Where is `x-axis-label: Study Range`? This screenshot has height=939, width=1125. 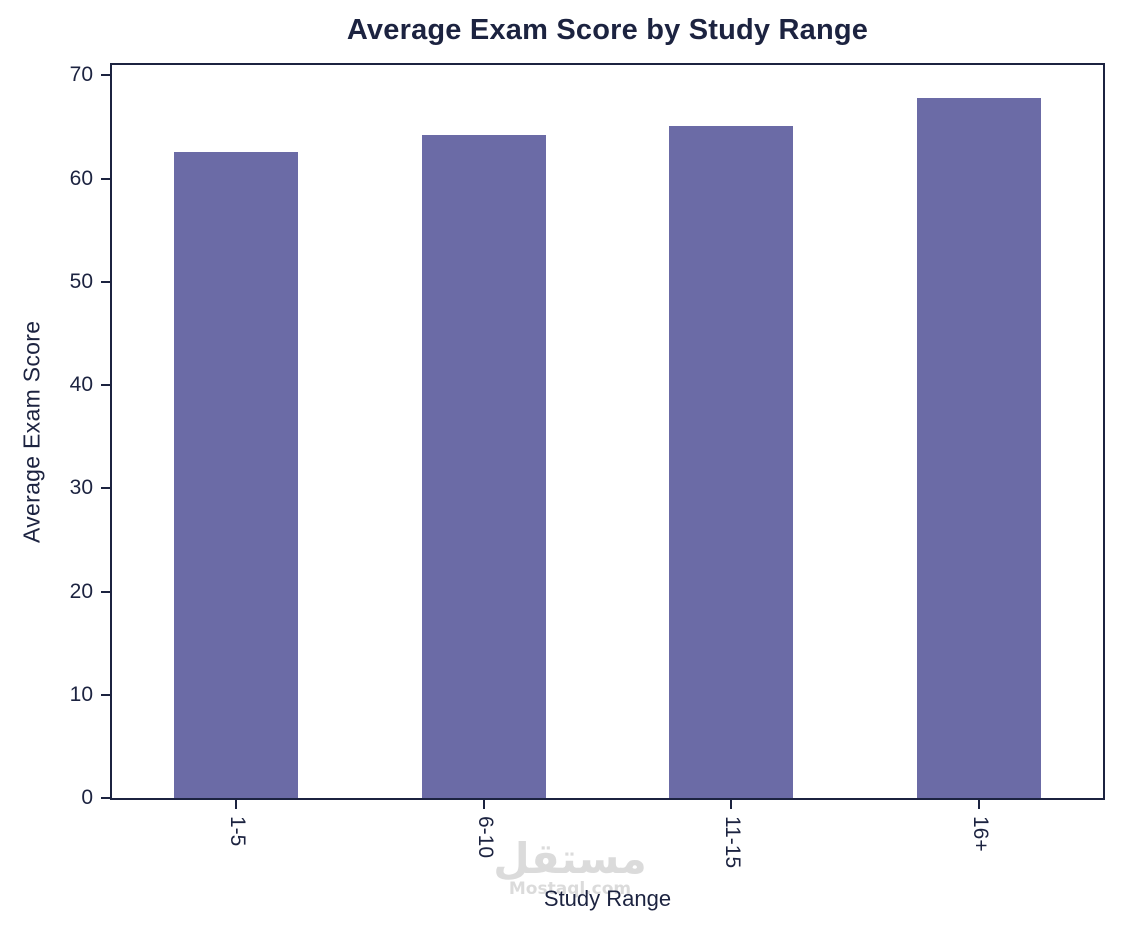 x-axis-label: Study Range is located at coordinates (607, 898).